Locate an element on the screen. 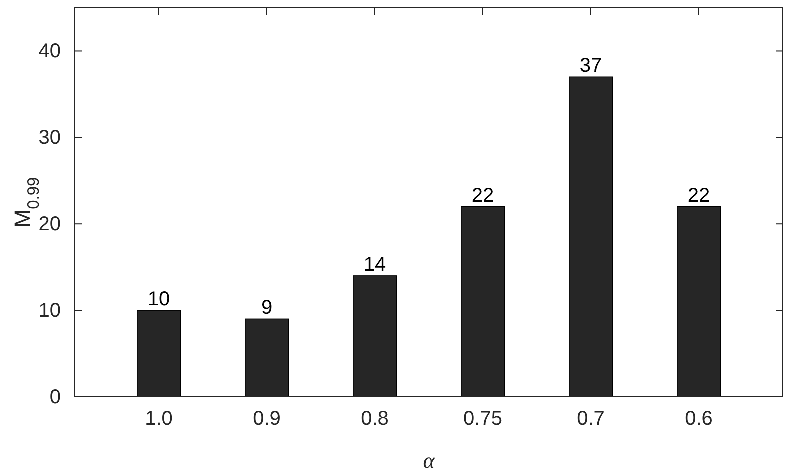 The image size is (790, 475). y-tick-label: 40 is located at coordinates (49, 51).